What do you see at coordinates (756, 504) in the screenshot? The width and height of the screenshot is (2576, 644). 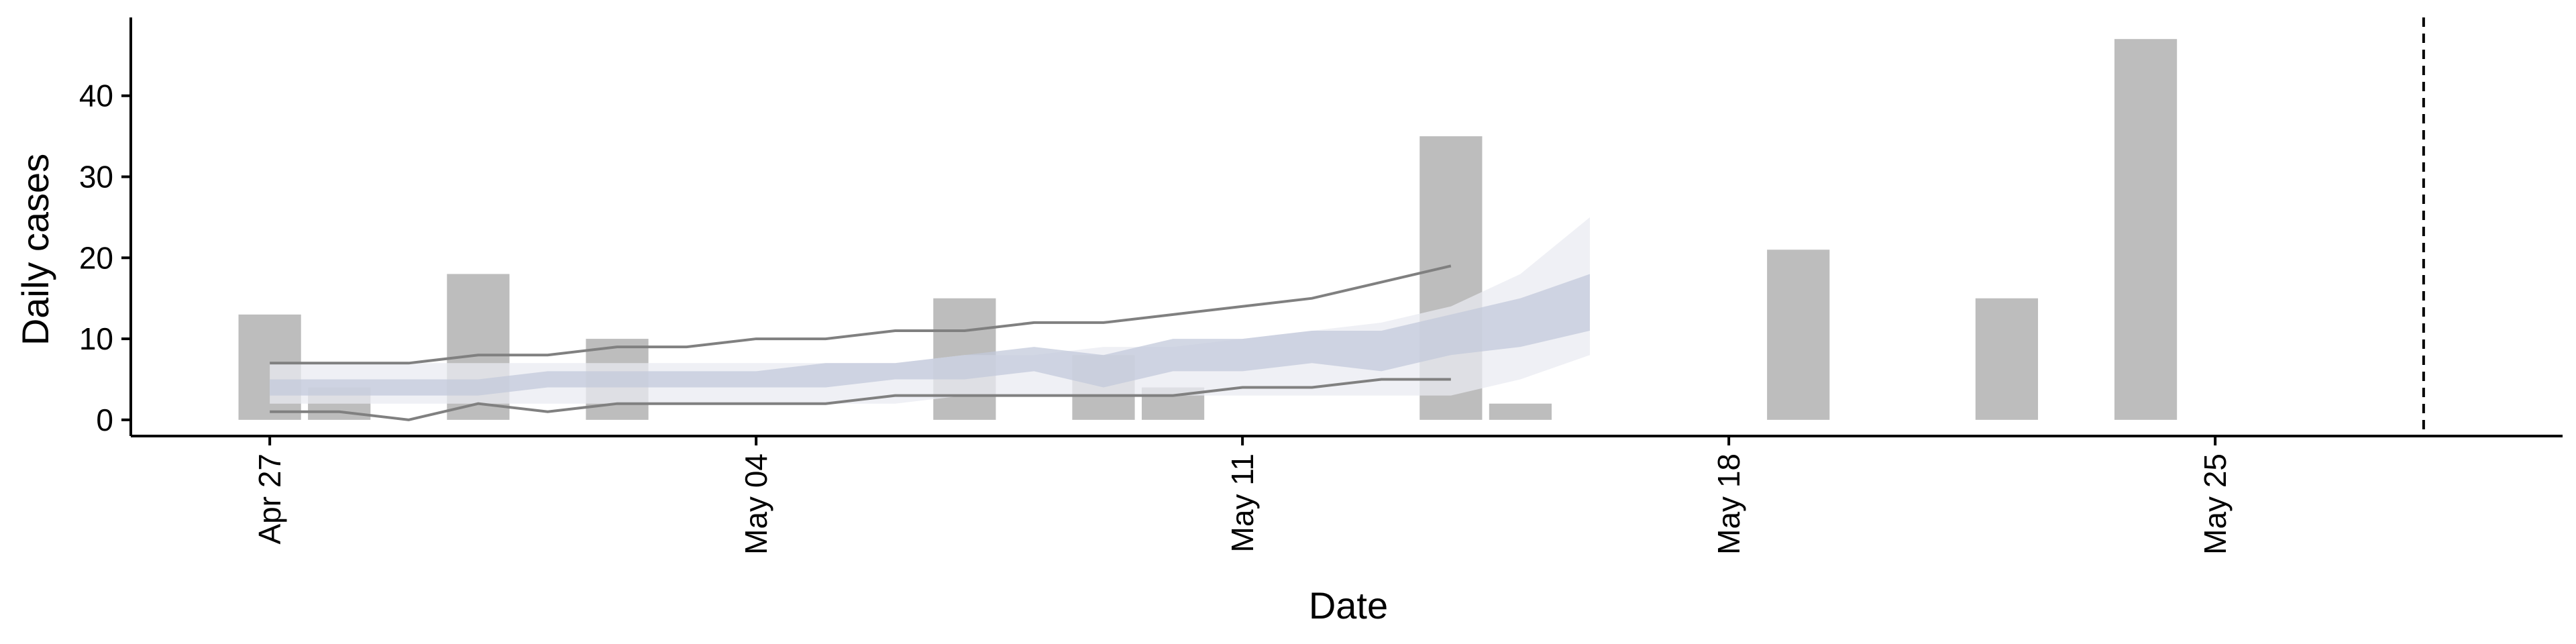 I see `x-tick-label-2020-05-04: May 04` at bounding box center [756, 504].